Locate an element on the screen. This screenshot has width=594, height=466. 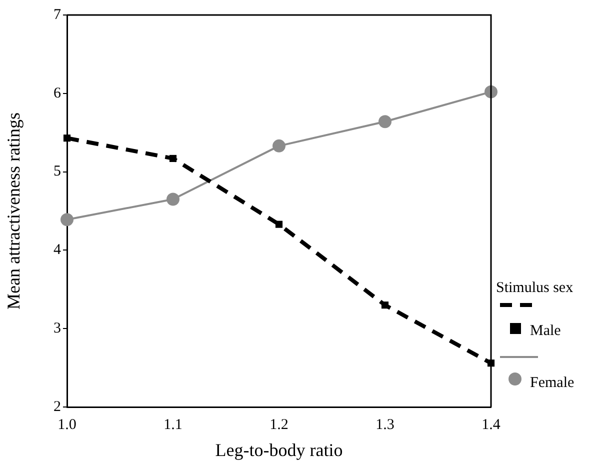
y-axis-title: Mean attractiveness ratings is located at coordinates (14, 211).